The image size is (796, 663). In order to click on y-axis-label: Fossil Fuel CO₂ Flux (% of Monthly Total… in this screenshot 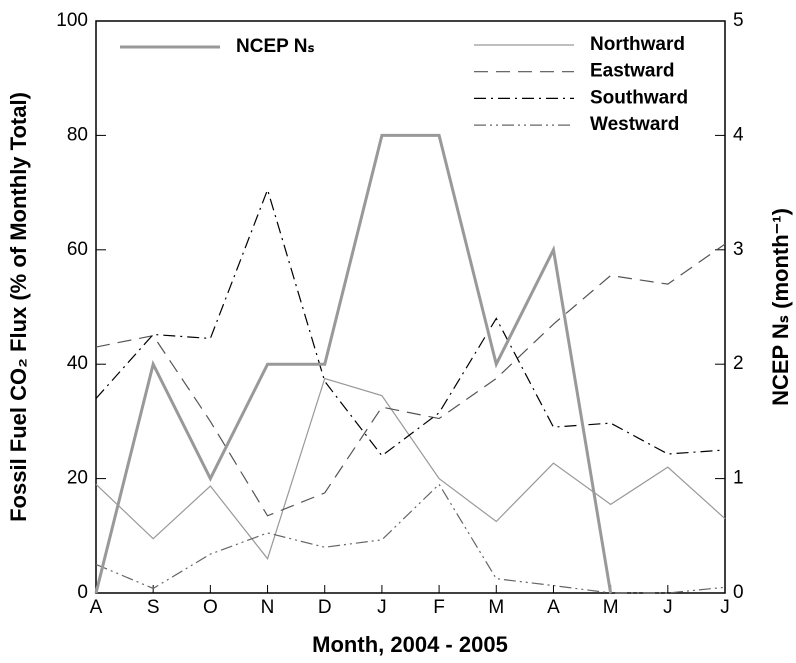, I will do `click(18, 307)`.